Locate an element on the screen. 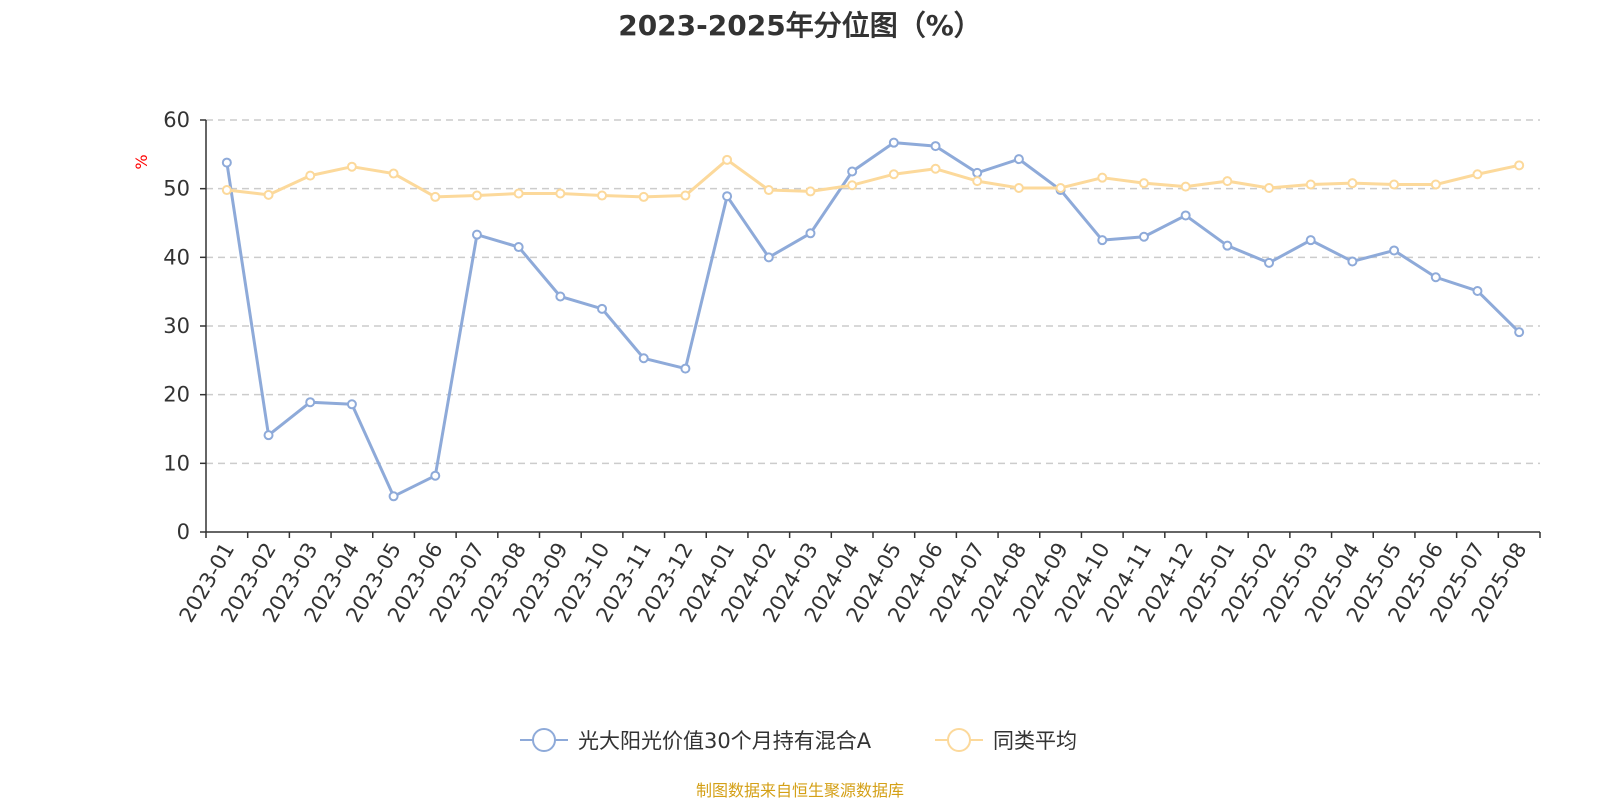 This screenshot has width=1600, height=800. y-unit-label: % is located at coordinates (141, 161).